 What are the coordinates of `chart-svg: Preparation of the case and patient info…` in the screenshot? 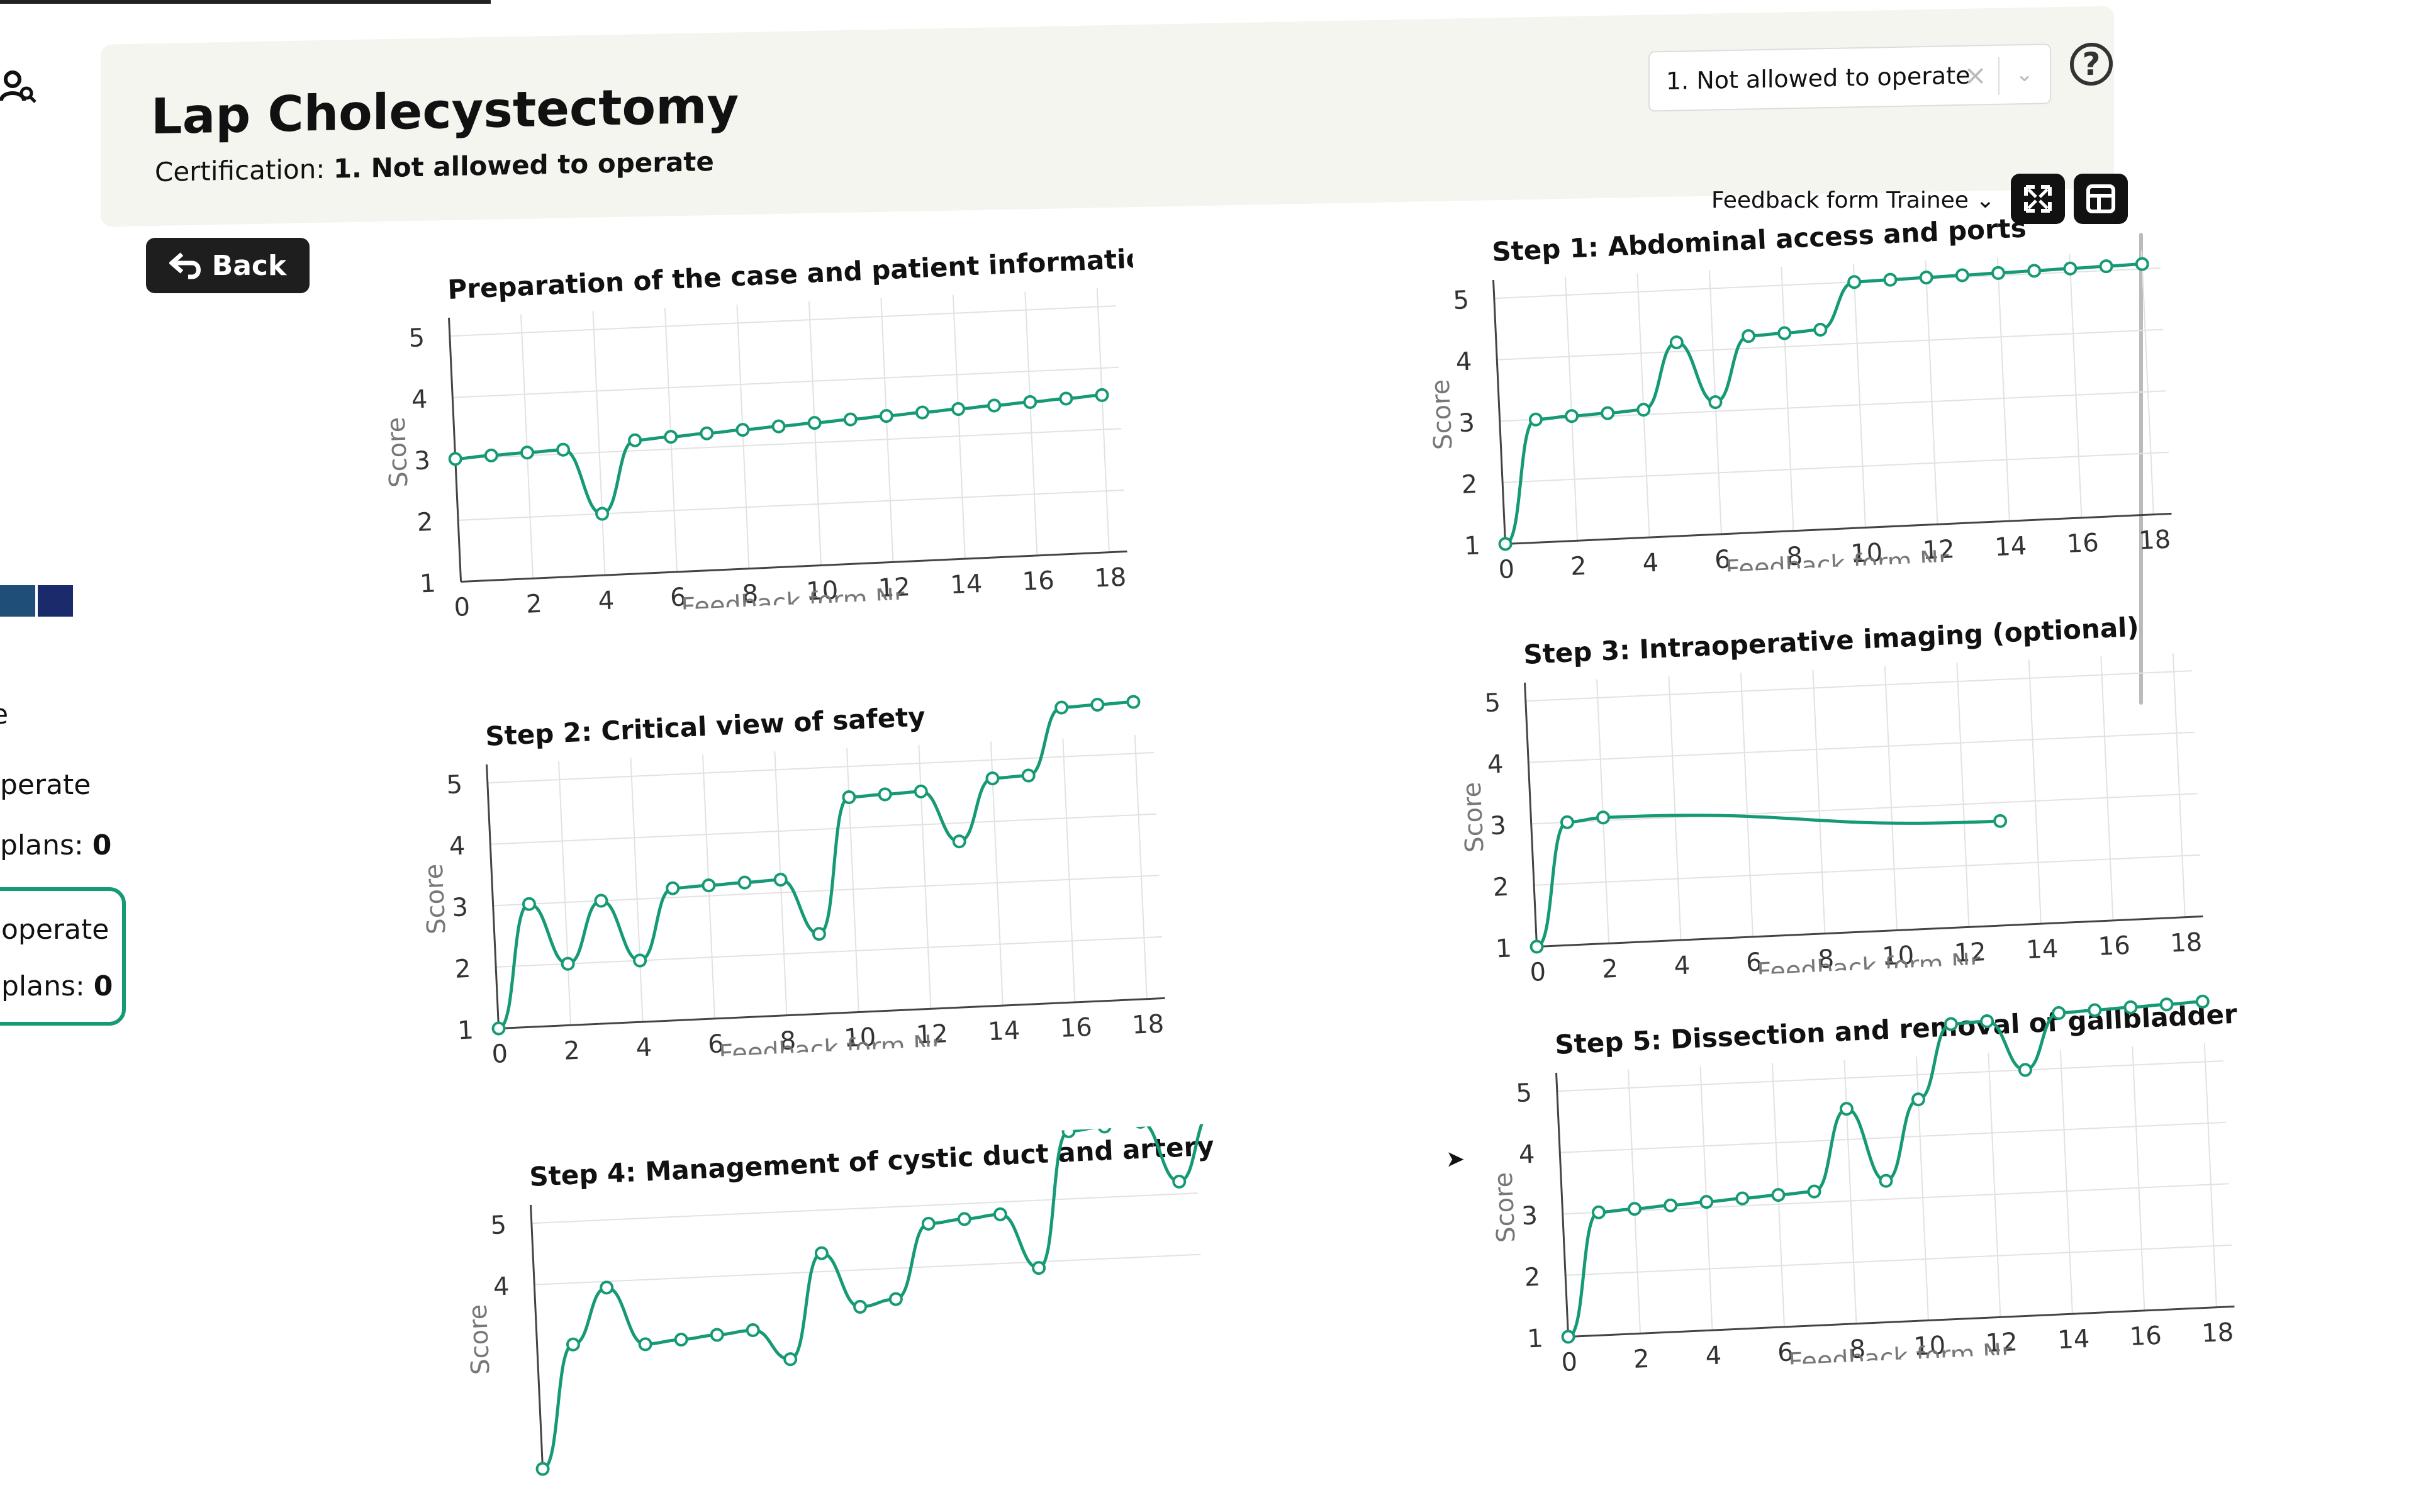 It's located at (773, 432).